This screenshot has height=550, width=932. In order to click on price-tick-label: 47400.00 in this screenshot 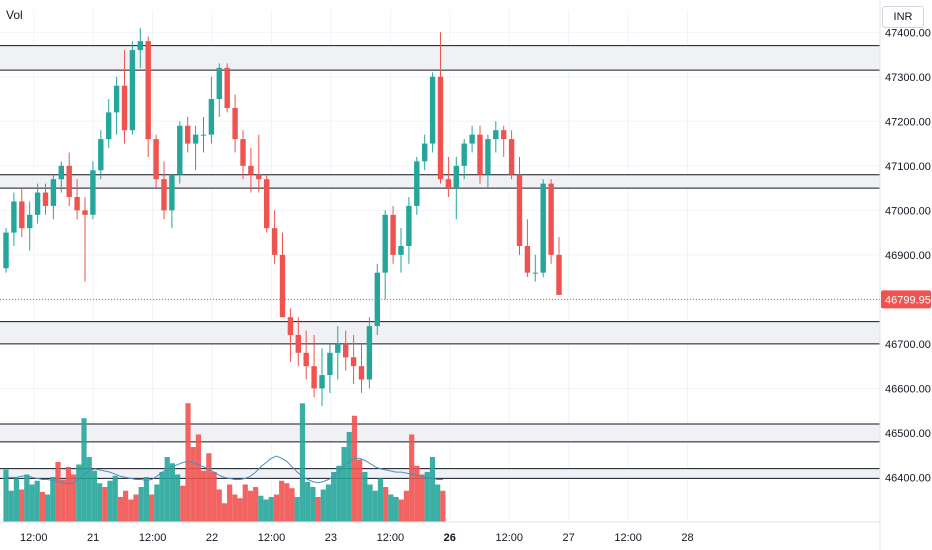, I will do `click(908, 33)`.